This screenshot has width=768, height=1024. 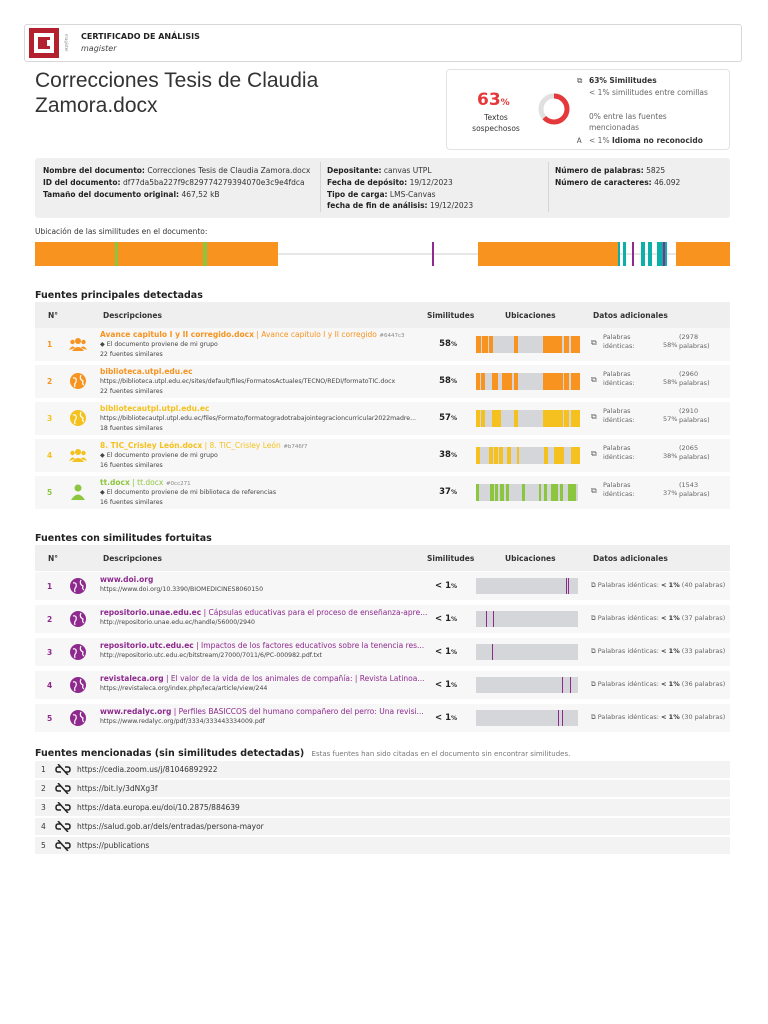 What do you see at coordinates (382, 788) in the screenshot?
I see `mentioned-source-row: 2 https://bit.ly/3dNXg3f` at bounding box center [382, 788].